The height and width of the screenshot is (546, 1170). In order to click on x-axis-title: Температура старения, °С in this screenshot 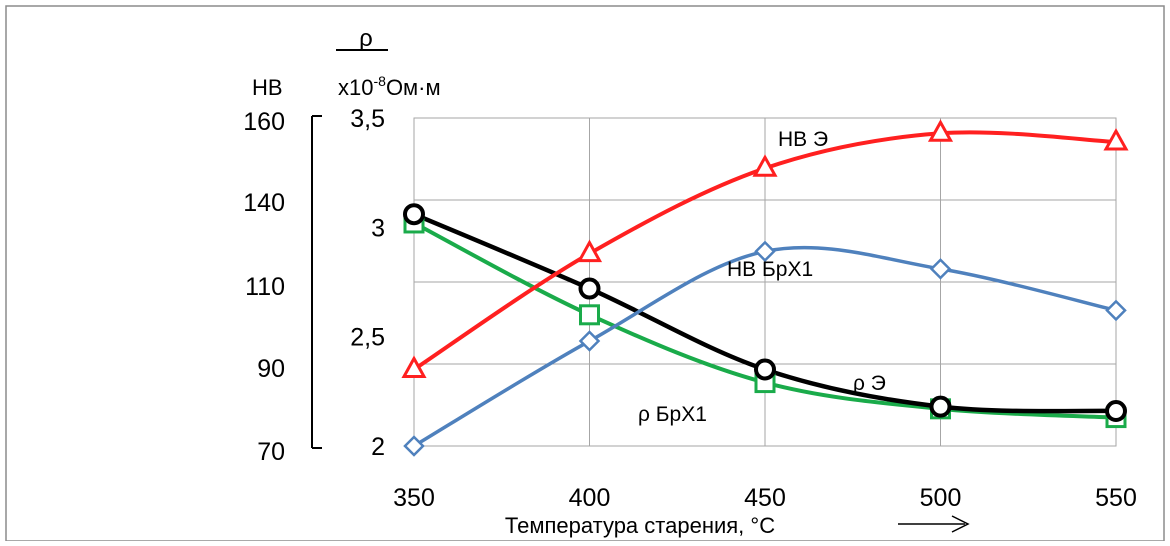, I will do `click(640, 525)`.